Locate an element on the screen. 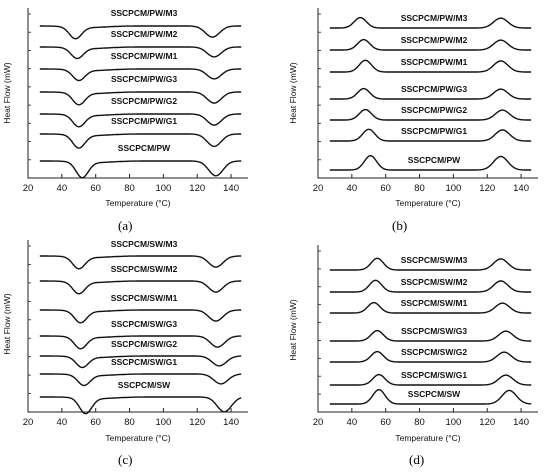 The width and height of the screenshot is (550, 474). panel-caption-a: (a) is located at coordinates (125, 225).